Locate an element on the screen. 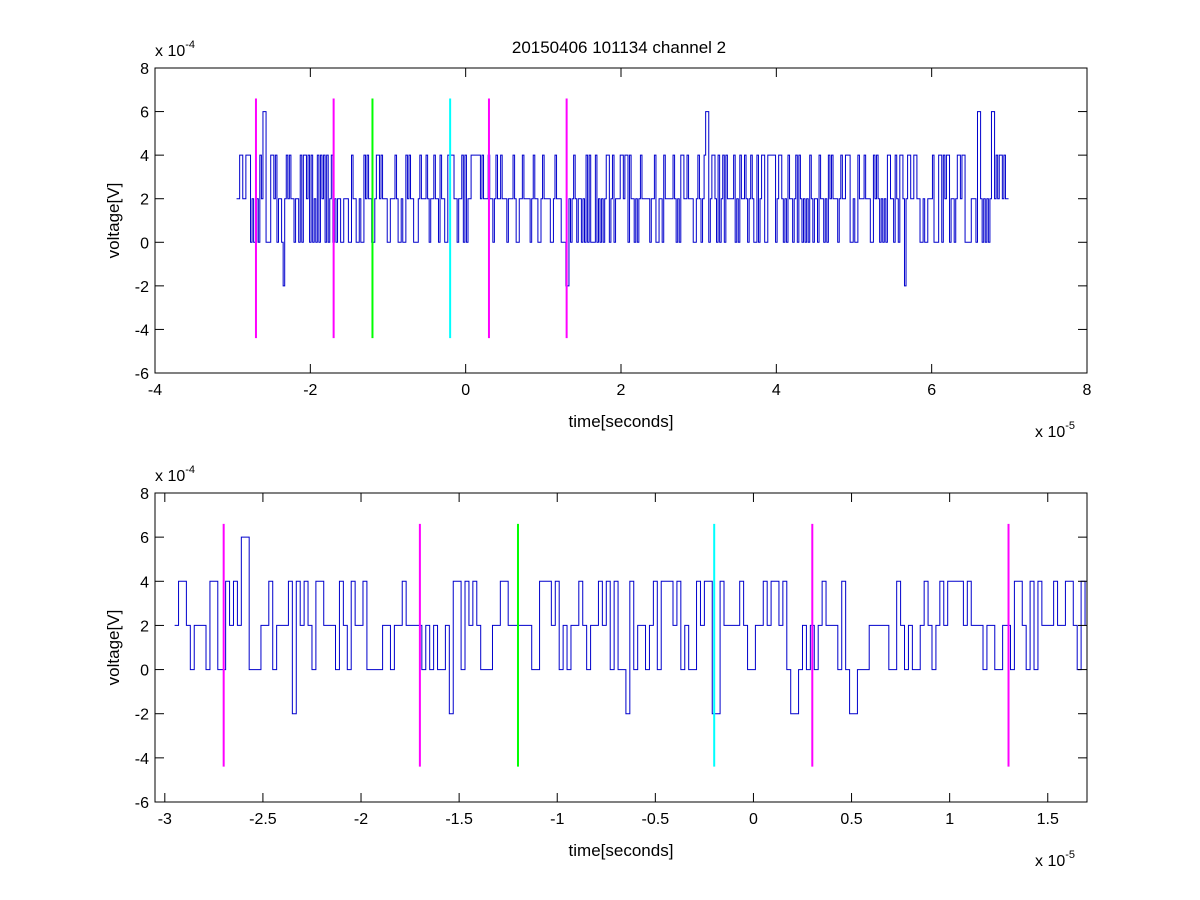  signal-trace is located at coordinates (622, 199).